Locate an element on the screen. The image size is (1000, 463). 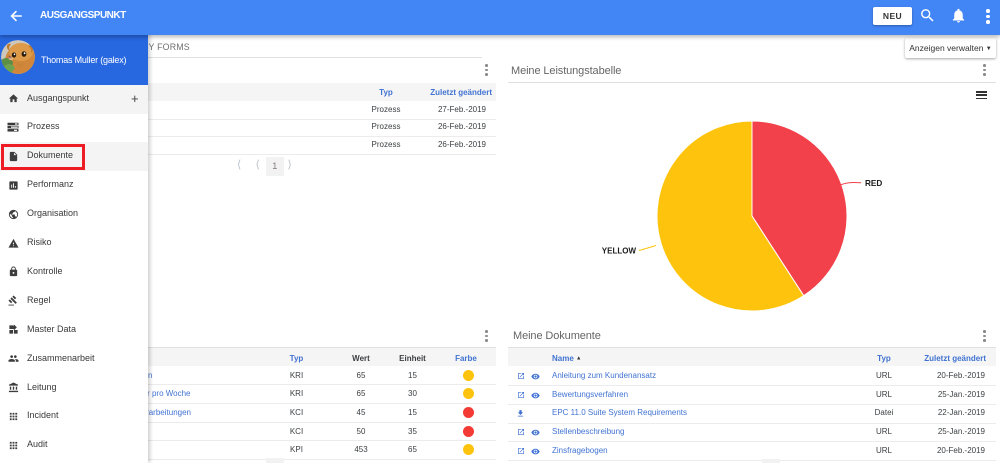
svg-text: RED is located at coordinates (873, 183).